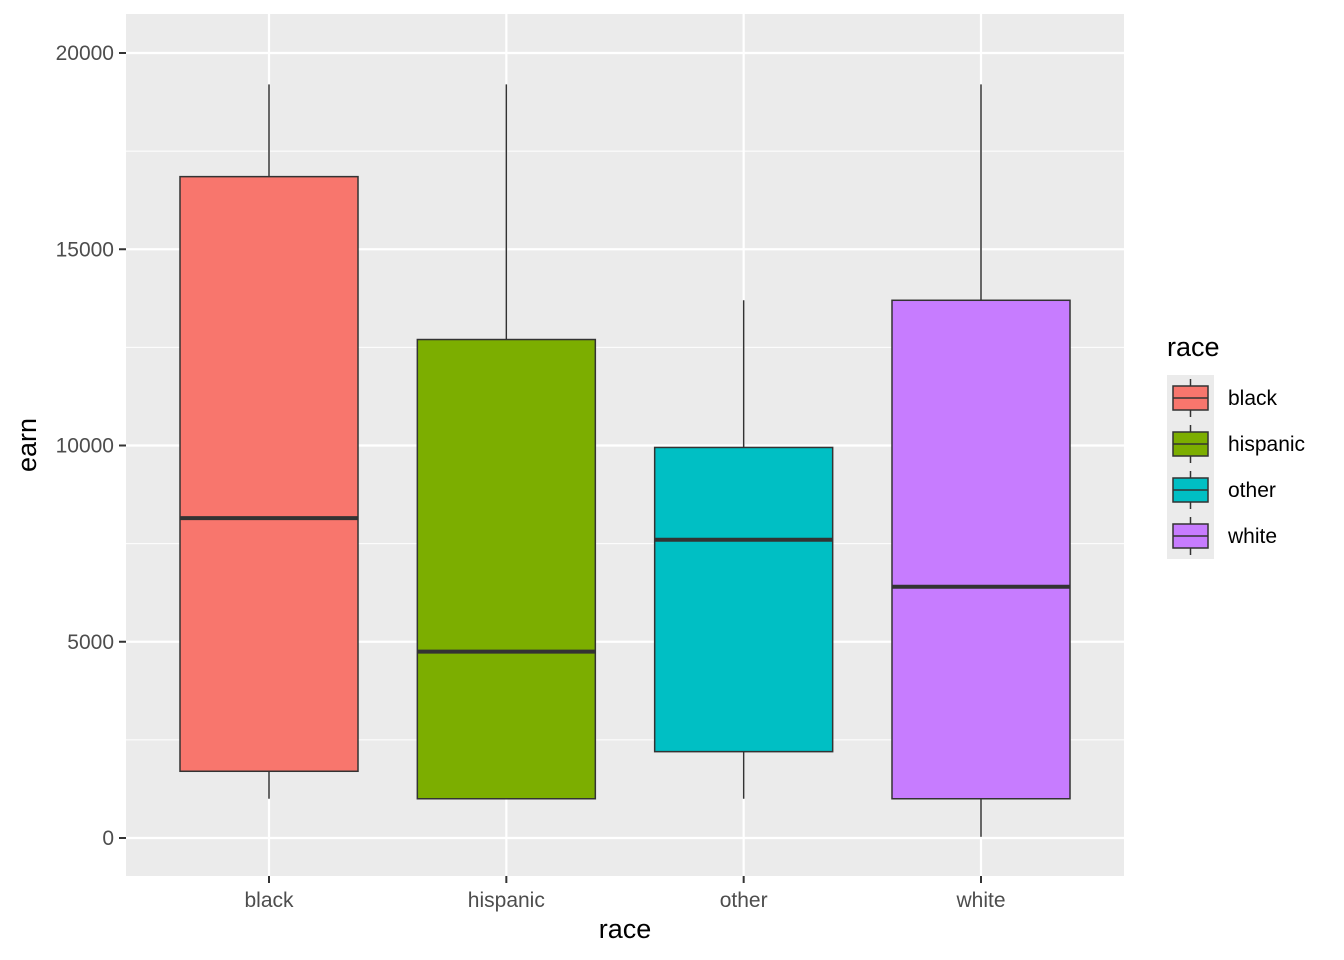  Describe the element at coordinates (108, 838) in the screenshot. I see `y-tick-label: 0` at that location.